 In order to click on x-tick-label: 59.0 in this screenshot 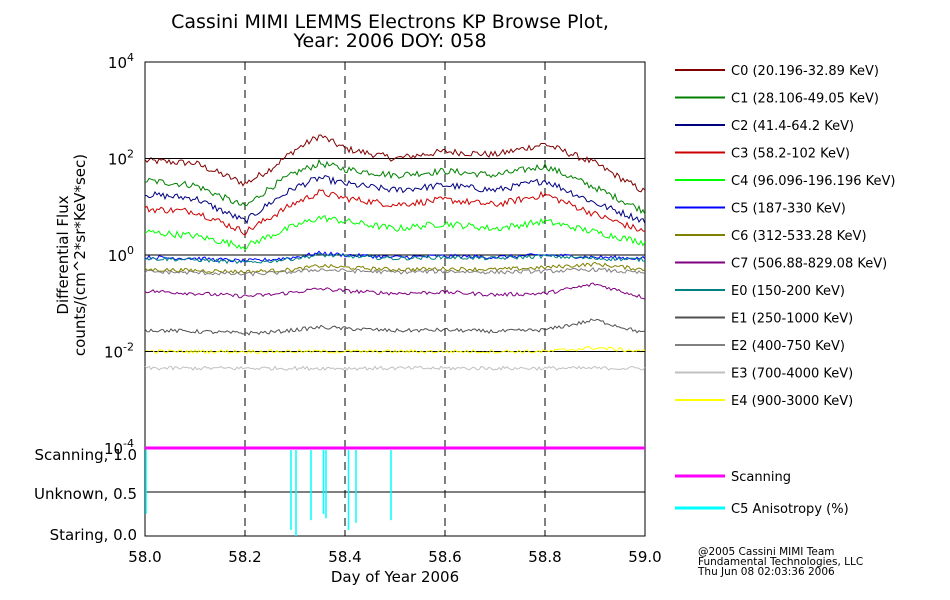, I will do `click(644, 557)`.